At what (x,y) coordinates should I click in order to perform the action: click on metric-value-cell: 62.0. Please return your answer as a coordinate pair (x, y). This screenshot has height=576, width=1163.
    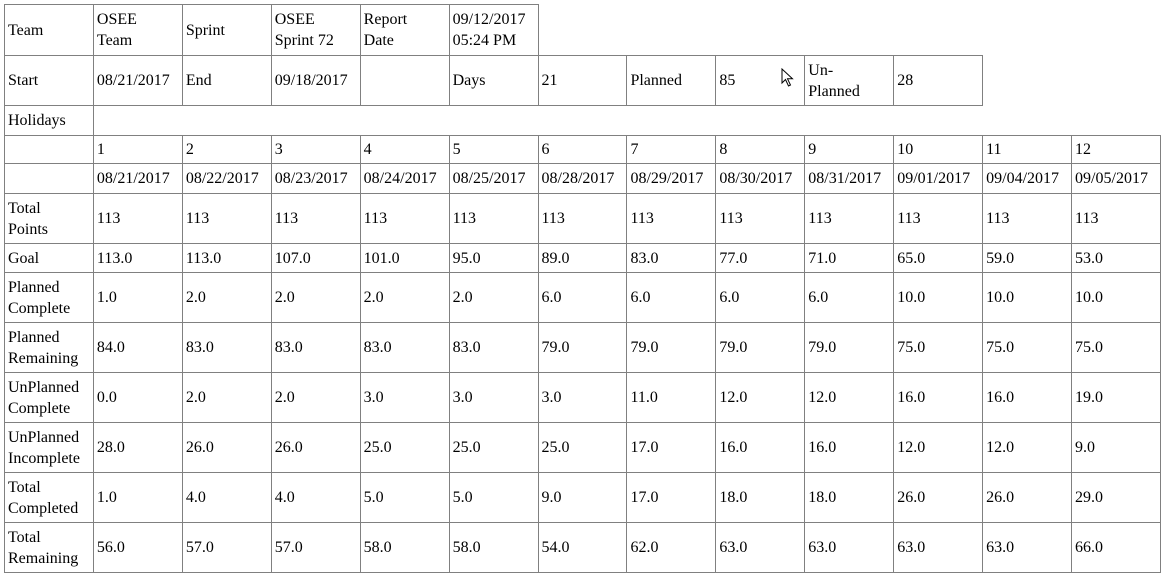
    Looking at the image, I should click on (671, 547).